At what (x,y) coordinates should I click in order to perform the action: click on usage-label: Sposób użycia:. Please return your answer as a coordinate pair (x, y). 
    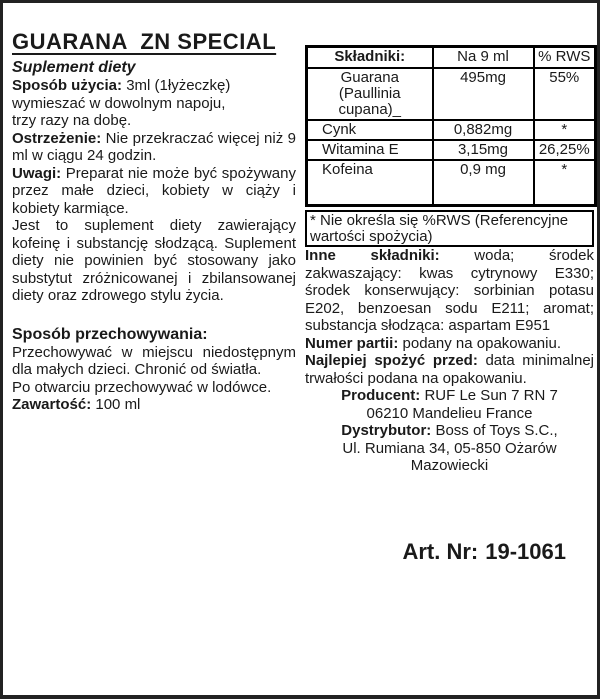
    Looking at the image, I should click on (67, 85).